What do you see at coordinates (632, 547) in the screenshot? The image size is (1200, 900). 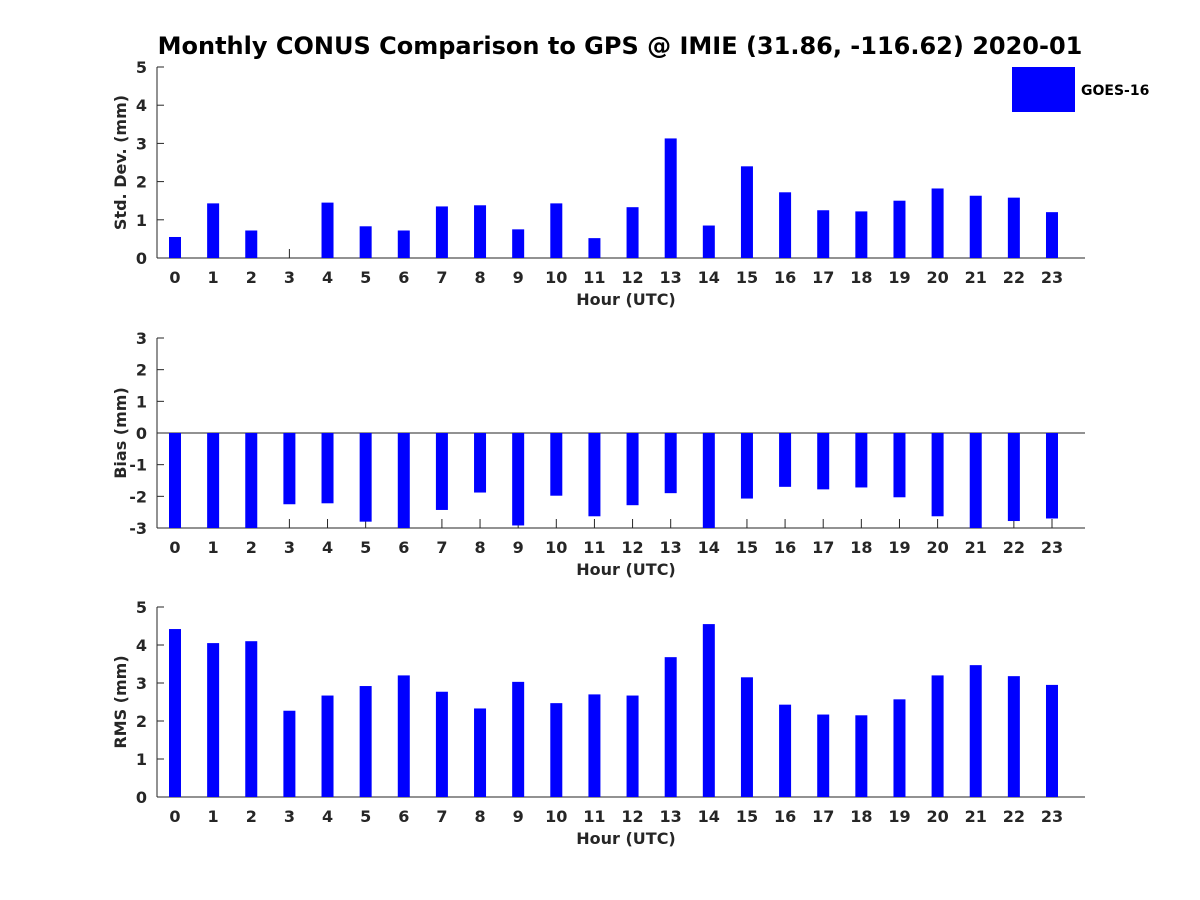 I see `x-tick-label: 12` at bounding box center [632, 547].